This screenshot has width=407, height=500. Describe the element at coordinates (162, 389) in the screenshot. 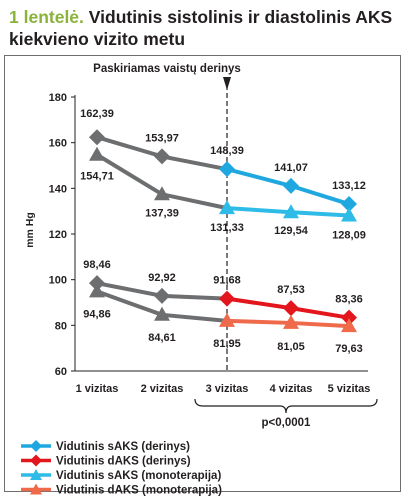

I see `x-tick-label: 2 vizitas` at that location.